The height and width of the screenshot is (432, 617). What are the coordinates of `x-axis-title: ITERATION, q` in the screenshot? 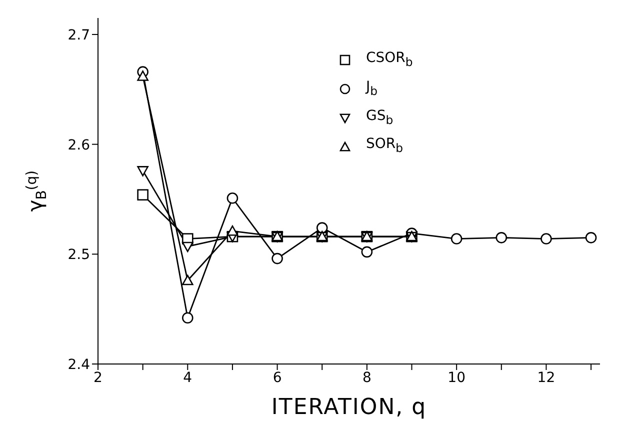 It's located at (349, 407).